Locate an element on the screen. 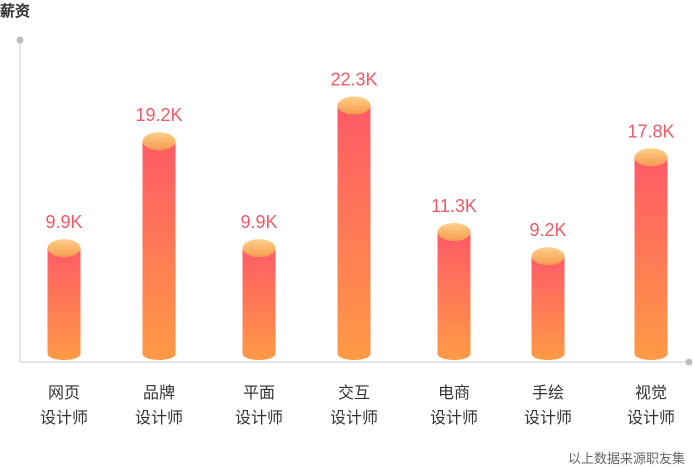 Image resolution: width=693 pixels, height=467 pixels. x-axis-end-dot is located at coordinates (689, 362).